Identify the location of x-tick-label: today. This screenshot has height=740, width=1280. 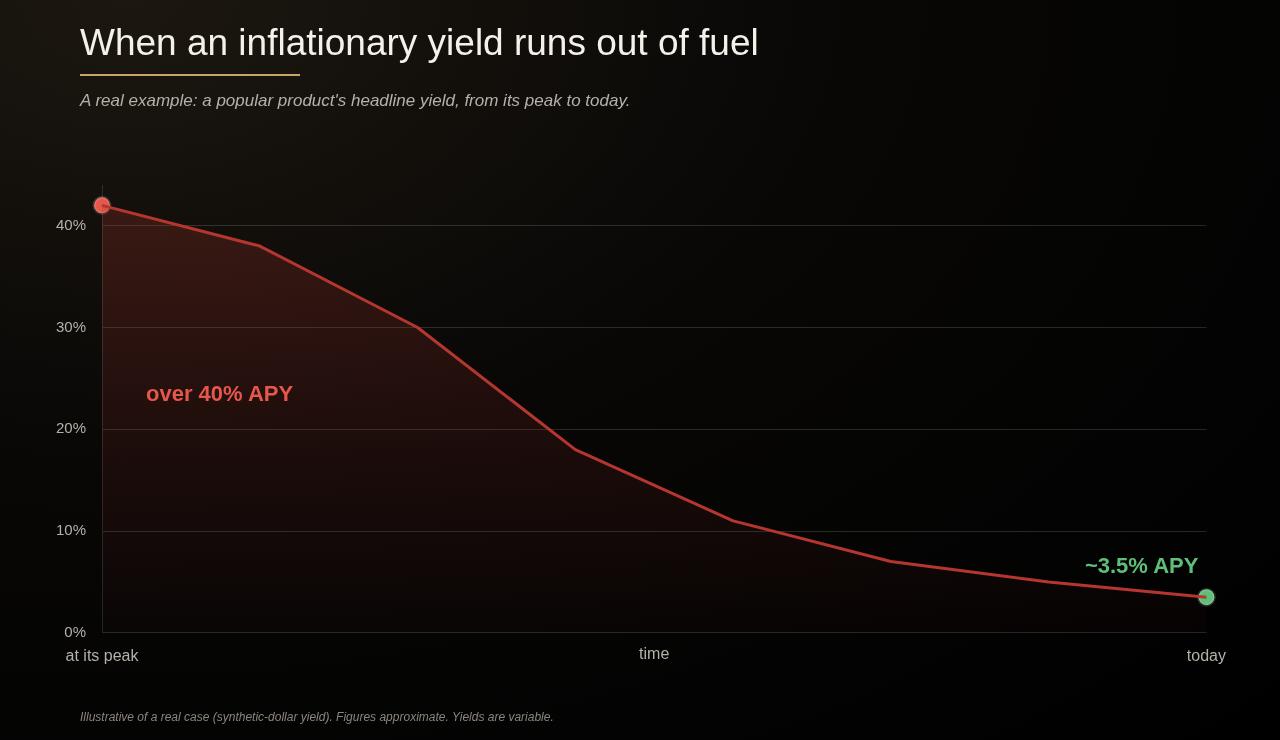
(1206, 655).